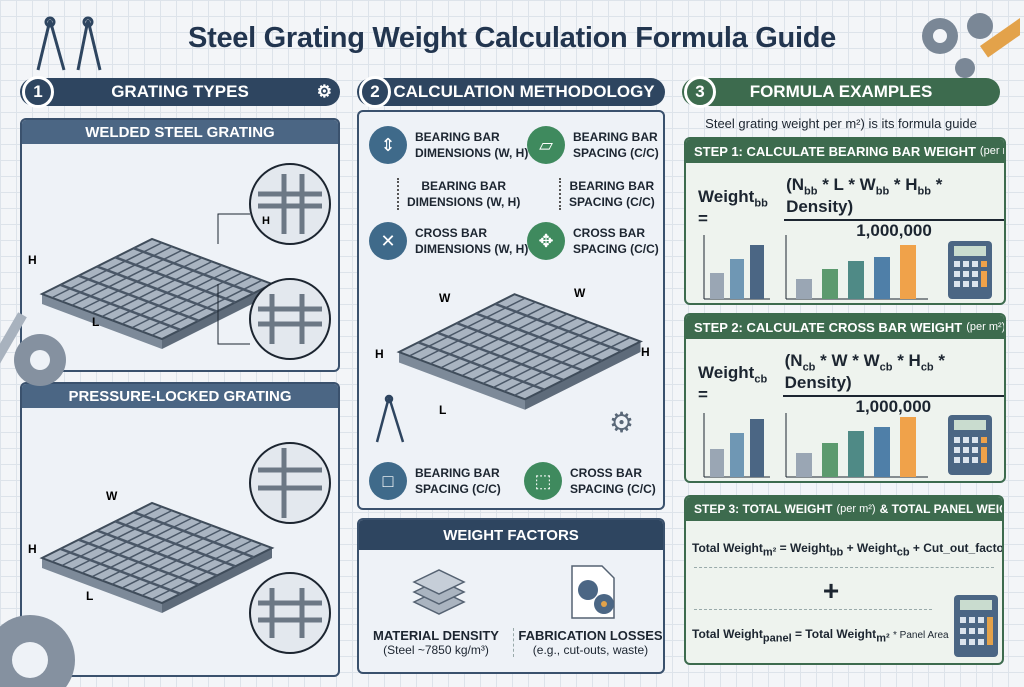  Describe the element at coordinates (511, 535) in the screenshot. I see `panel-title: WEIGHT FACTORS` at that location.